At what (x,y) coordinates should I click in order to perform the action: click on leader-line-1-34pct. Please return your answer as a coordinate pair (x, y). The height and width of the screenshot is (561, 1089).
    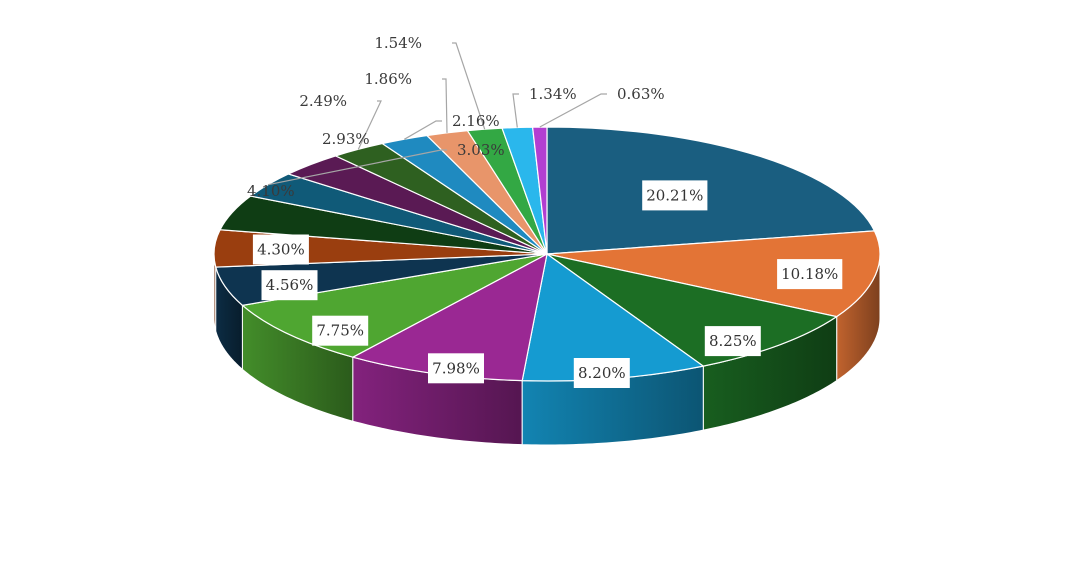
    Looking at the image, I should click on (515, 110).